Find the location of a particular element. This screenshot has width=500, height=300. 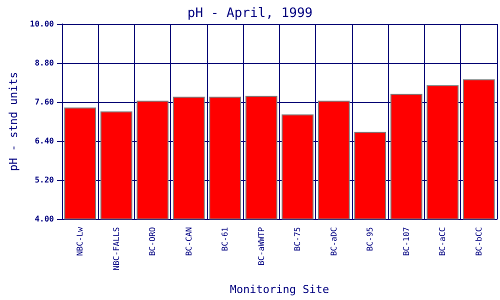

x-tick-label: BC-107 is located at coordinates (406, 241).